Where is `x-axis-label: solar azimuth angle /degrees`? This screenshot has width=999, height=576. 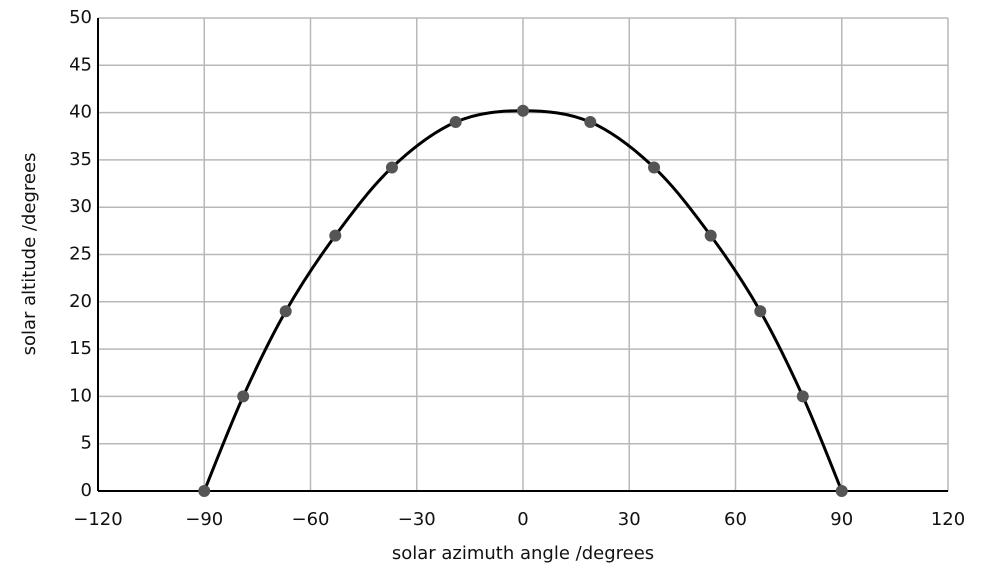
x-axis-label: solar azimuth angle /degrees is located at coordinates (523, 553).